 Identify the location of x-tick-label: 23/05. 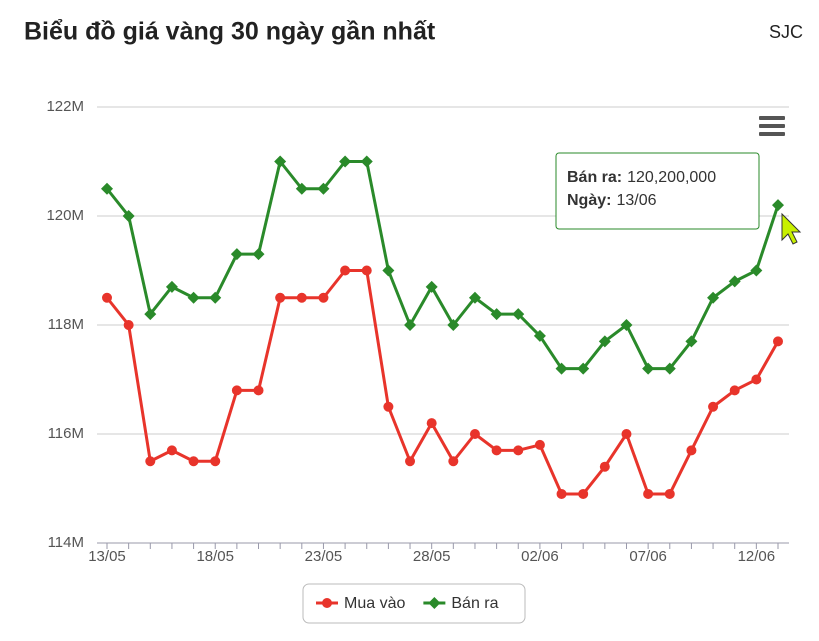
(324, 556).